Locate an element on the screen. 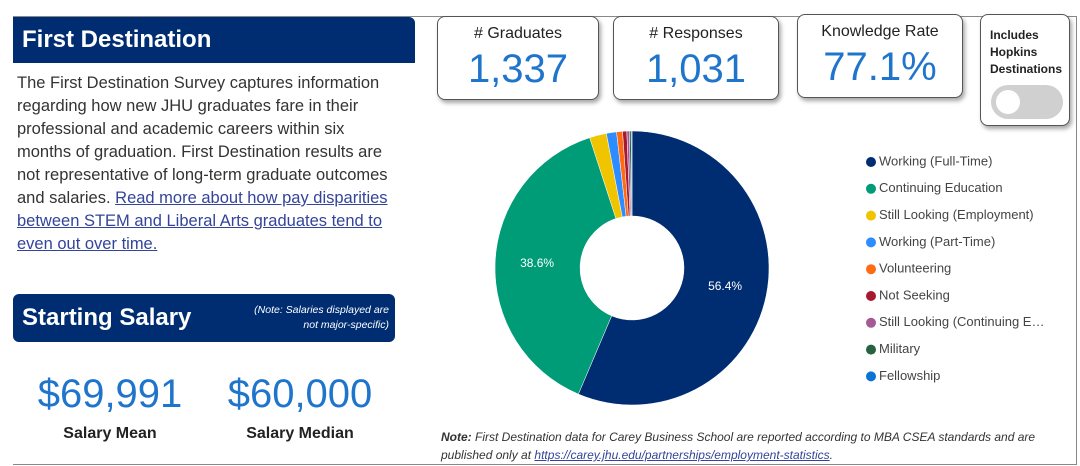 This screenshot has width=1080, height=466. legend-label: Still Looking (Employment) is located at coordinates (956, 214).